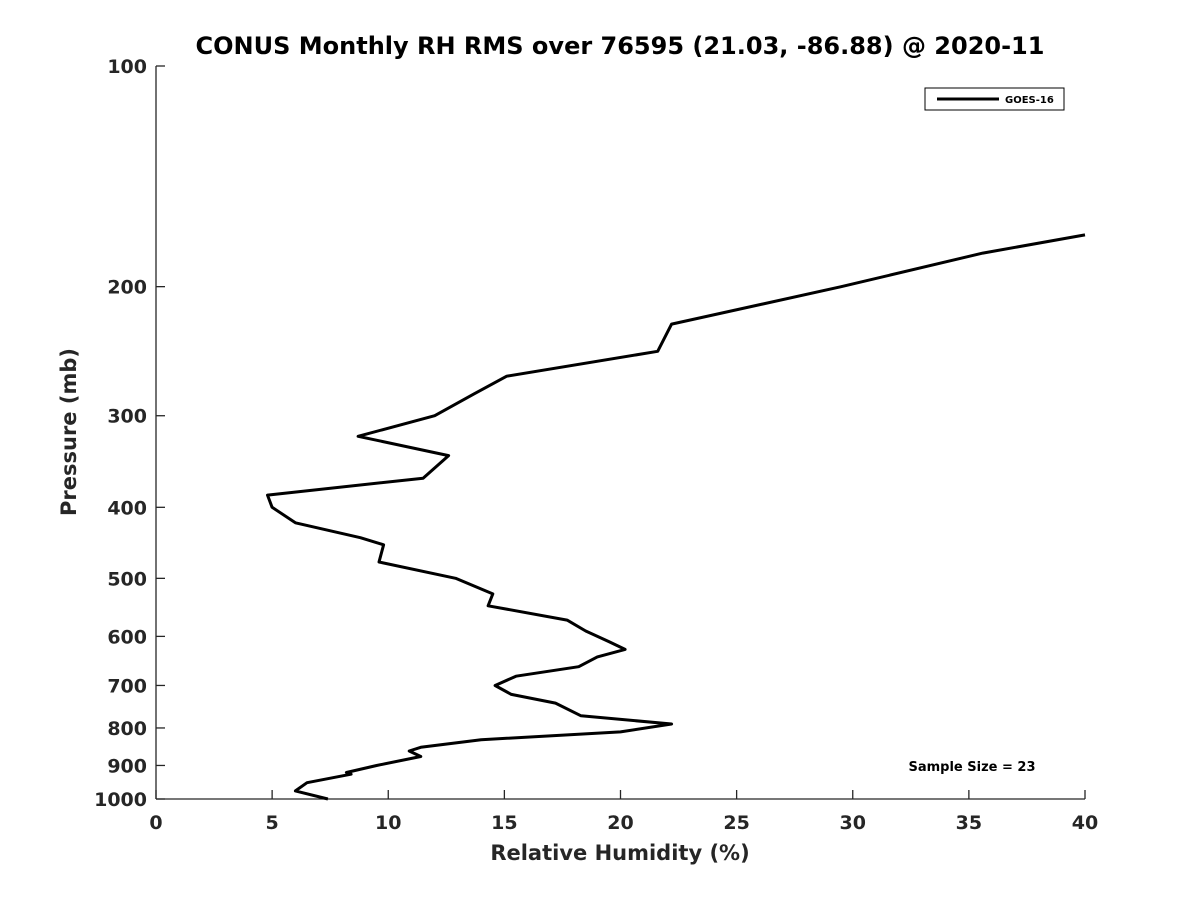 Image resolution: width=1200 pixels, height=900 pixels. What do you see at coordinates (127, 766) in the screenshot?
I see `y-tick-label: 900` at bounding box center [127, 766].